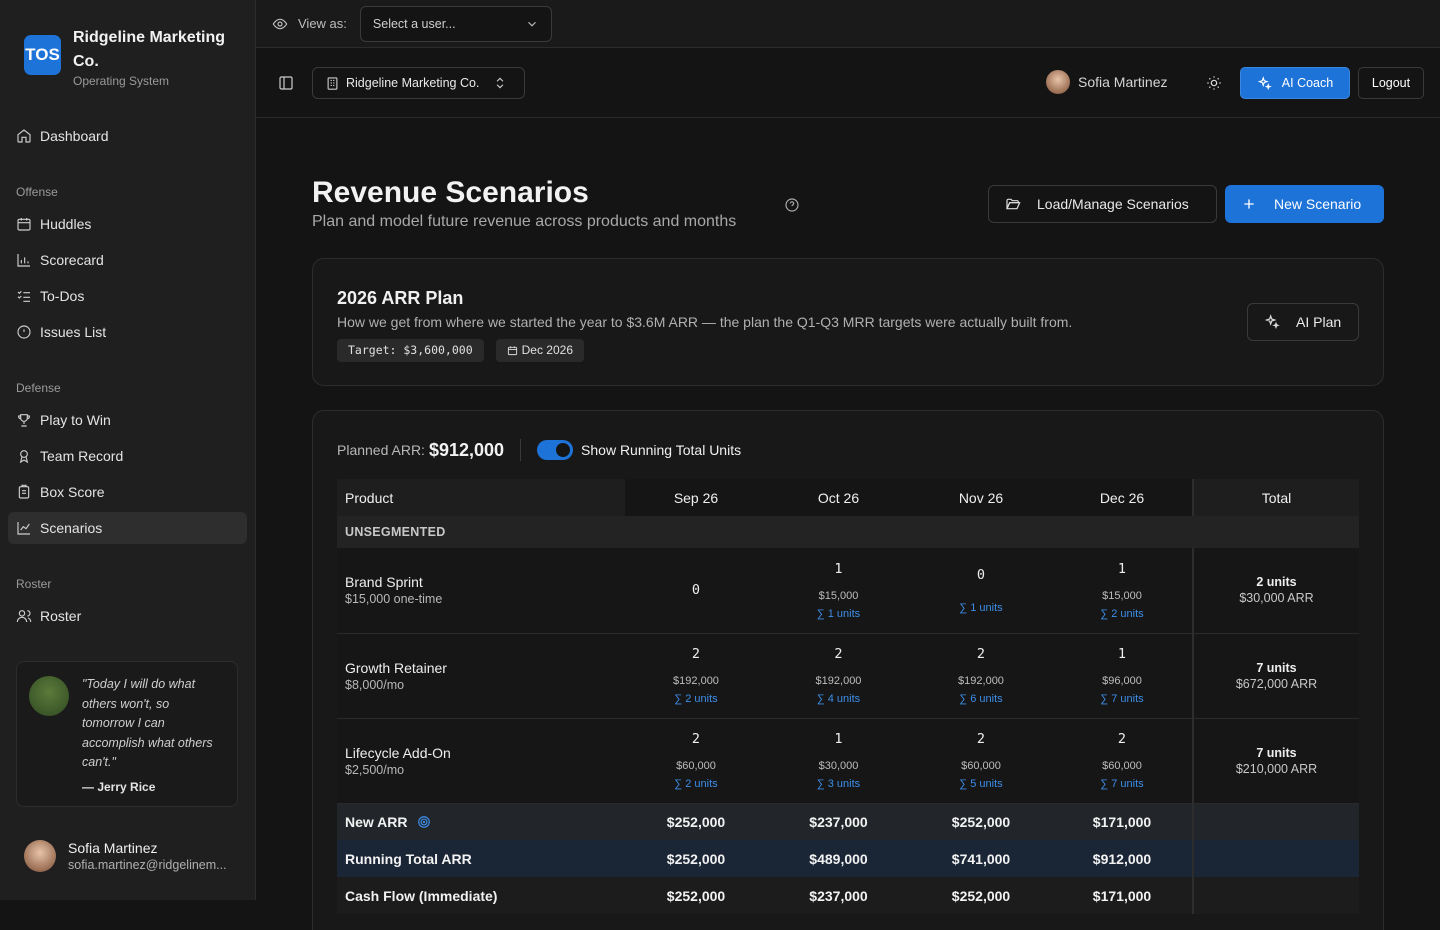  What do you see at coordinates (981, 607) in the screenshot?
I see `running-units: ∑ 1 units` at bounding box center [981, 607].